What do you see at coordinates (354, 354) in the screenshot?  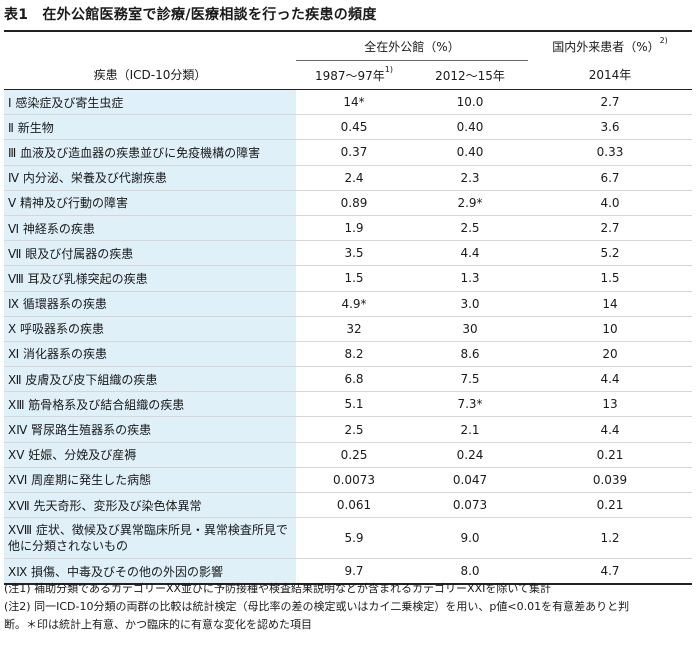 I see `value-period-1: 8.2` at bounding box center [354, 354].